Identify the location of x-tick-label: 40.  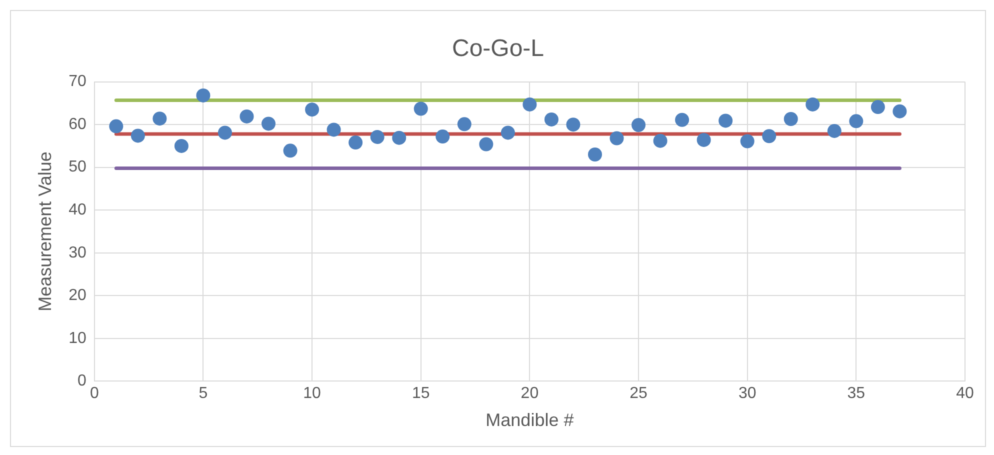
(965, 393).